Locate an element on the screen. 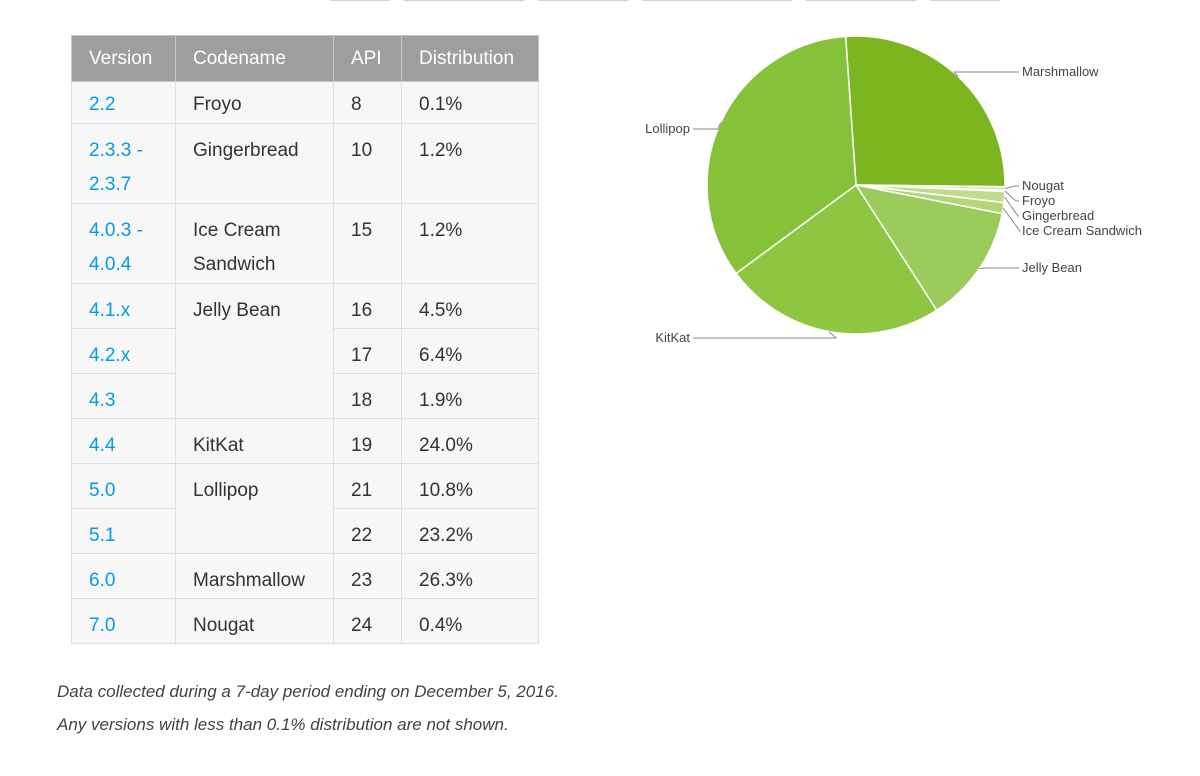  table-row: 7.0 Nougat 24 0.4% is located at coordinates (305, 621).